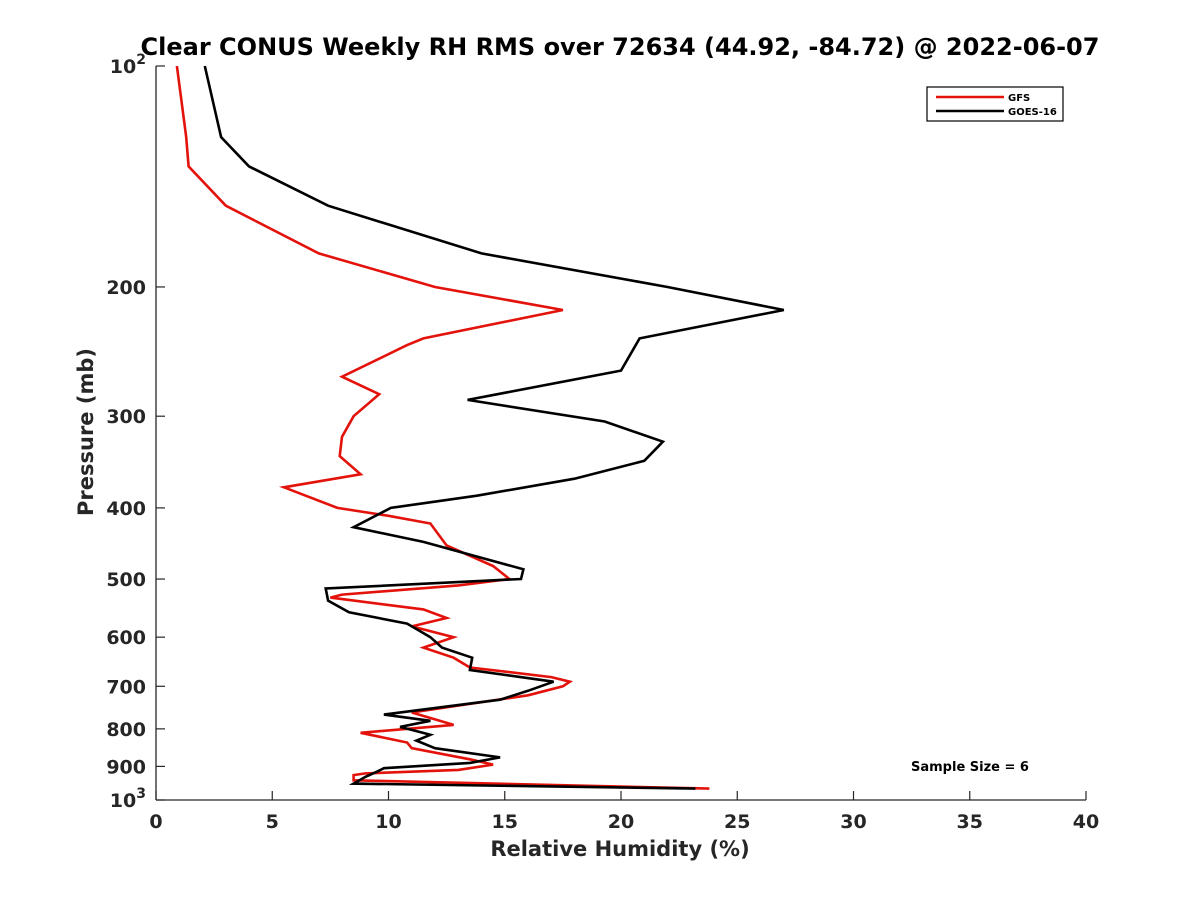 This screenshot has height=900, width=1200. What do you see at coordinates (853, 822) in the screenshot?
I see `x-tick-label: 30` at bounding box center [853, 822].